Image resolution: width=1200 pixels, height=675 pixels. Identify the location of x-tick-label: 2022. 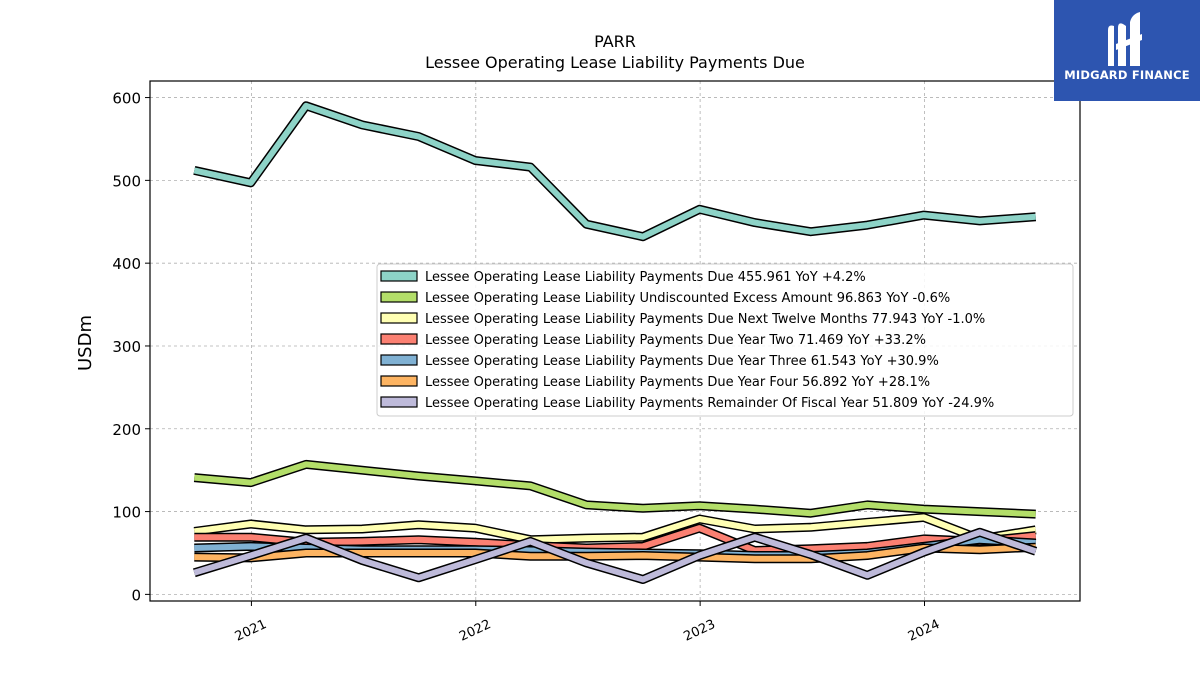
(475, 631).